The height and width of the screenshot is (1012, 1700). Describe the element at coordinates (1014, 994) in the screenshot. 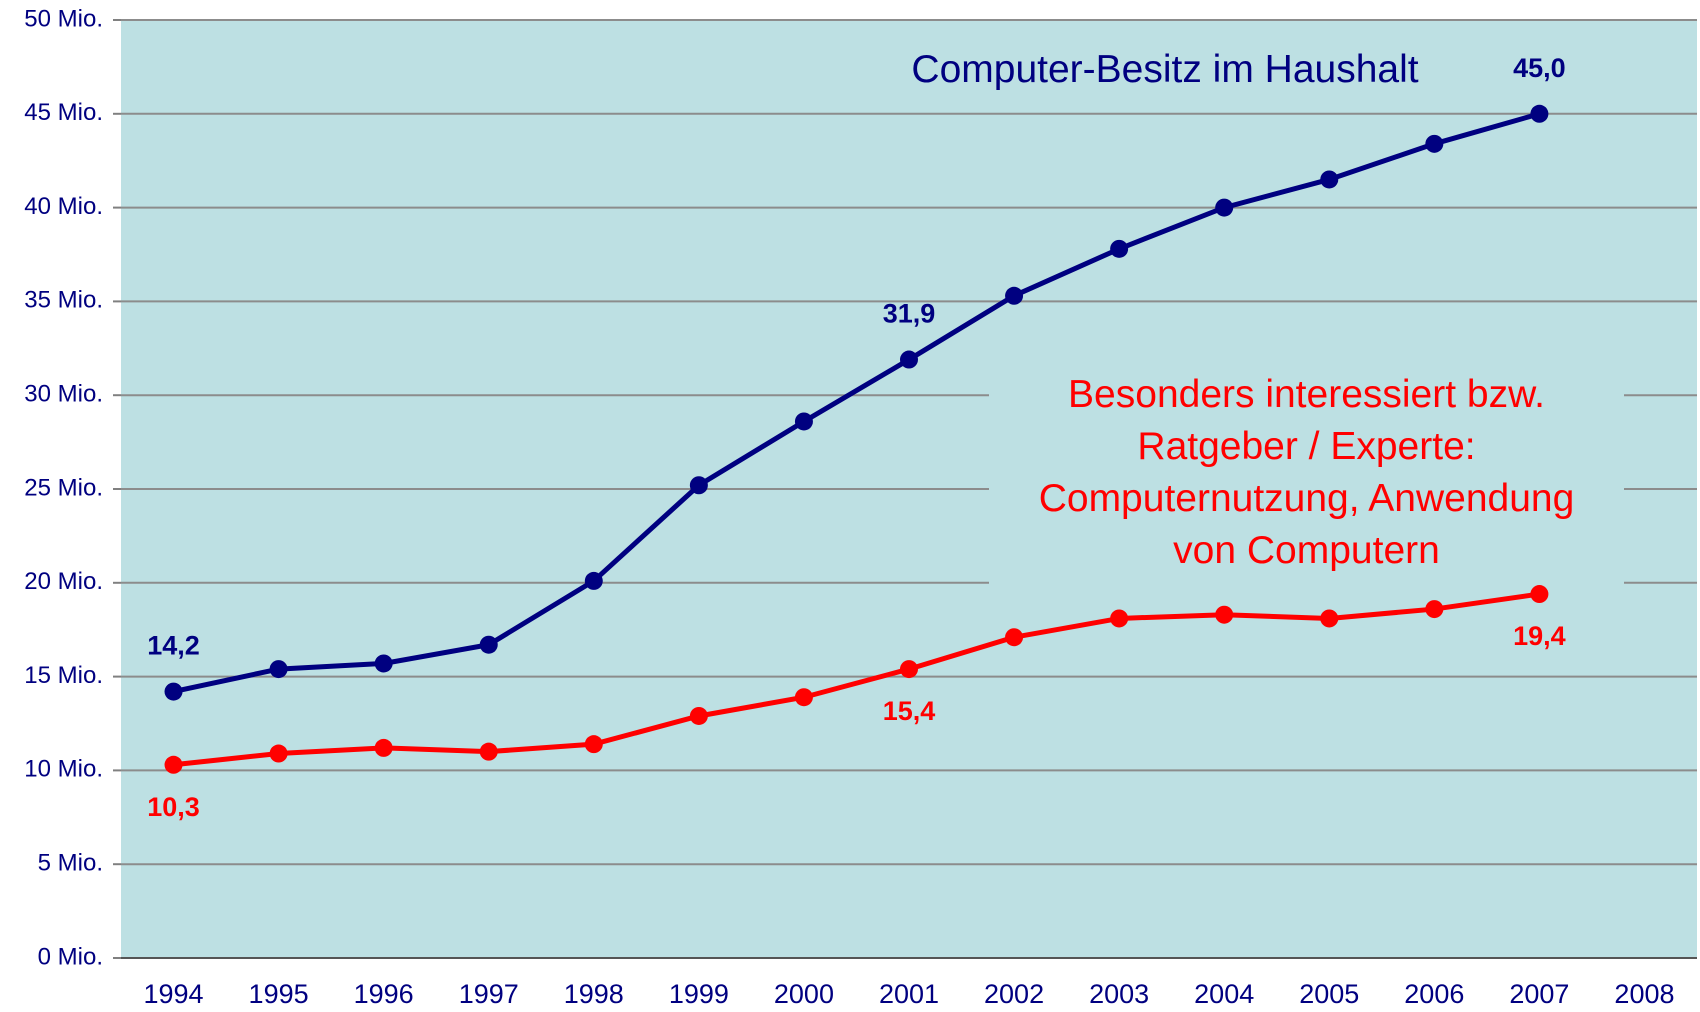

I see `x-tick-label: 2002` at that location.